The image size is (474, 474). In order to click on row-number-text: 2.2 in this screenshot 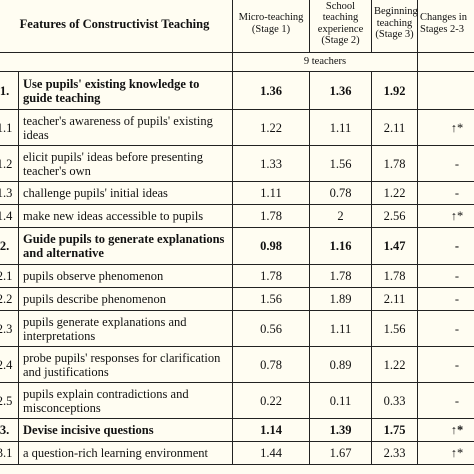, I will do `click(6, 299)`.